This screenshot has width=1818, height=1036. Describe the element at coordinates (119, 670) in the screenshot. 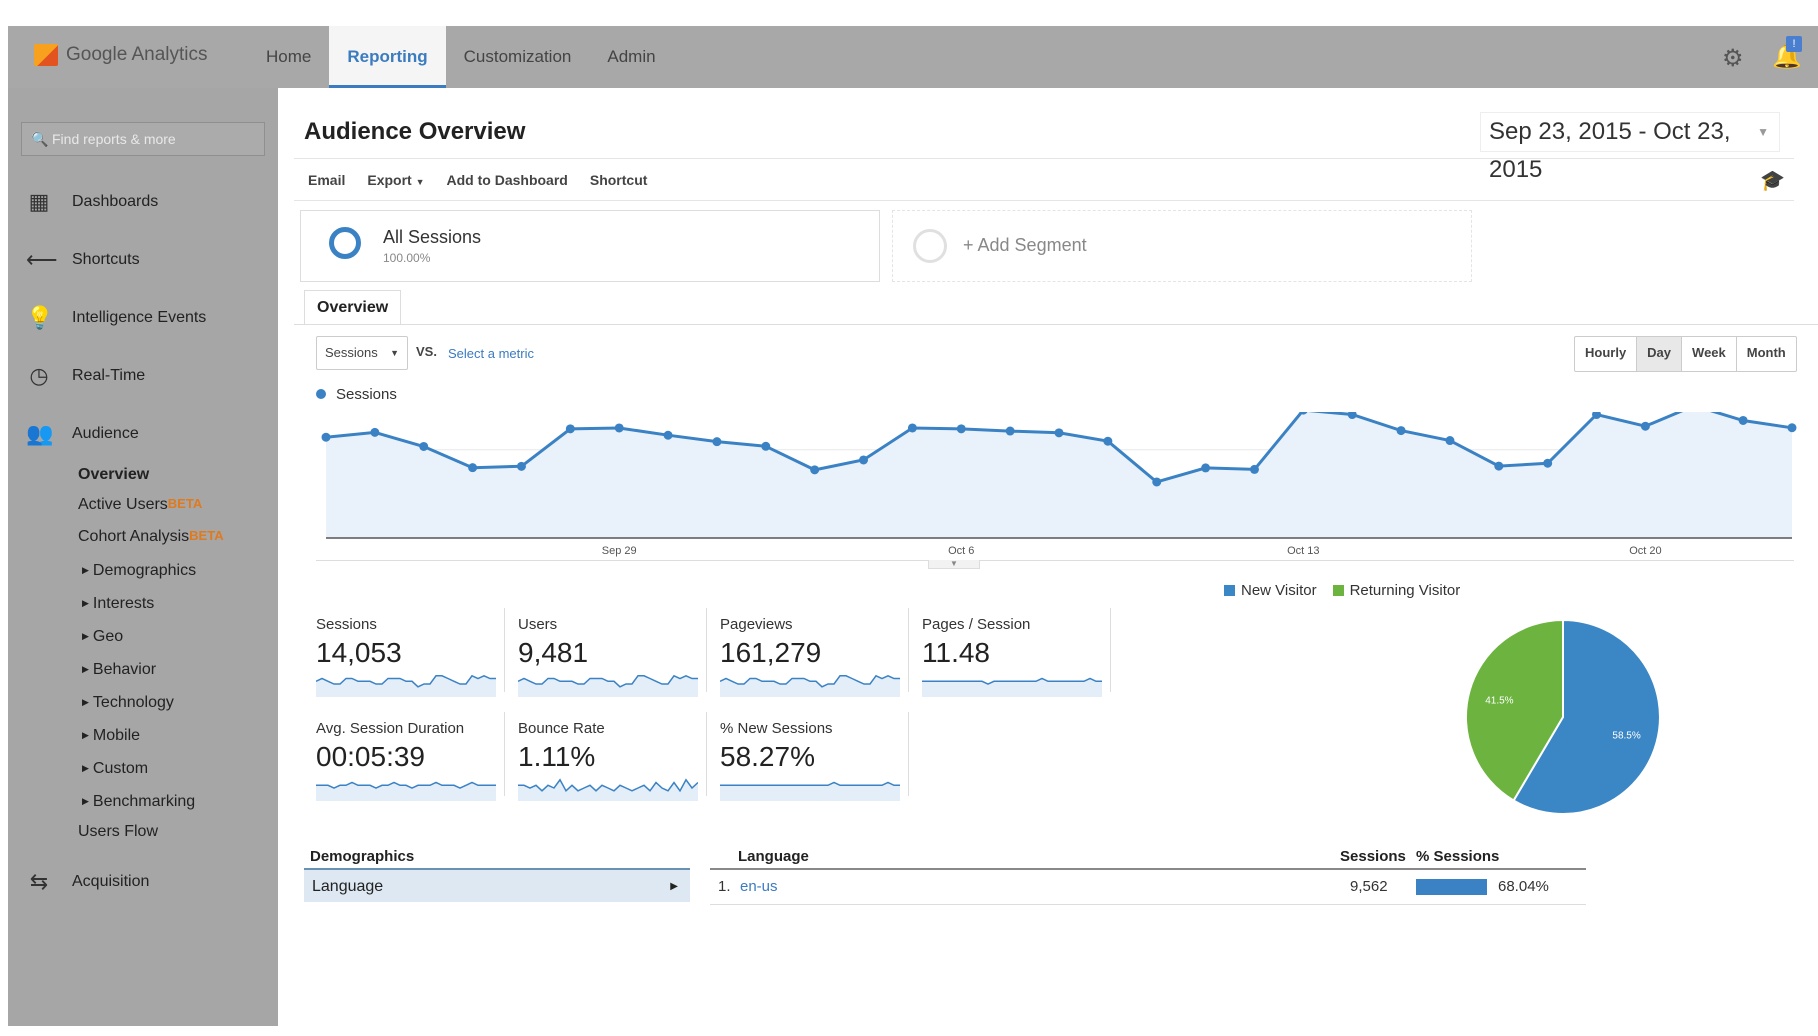

I see `sidebar-group-behavior: ▶ Behavior` at that location.